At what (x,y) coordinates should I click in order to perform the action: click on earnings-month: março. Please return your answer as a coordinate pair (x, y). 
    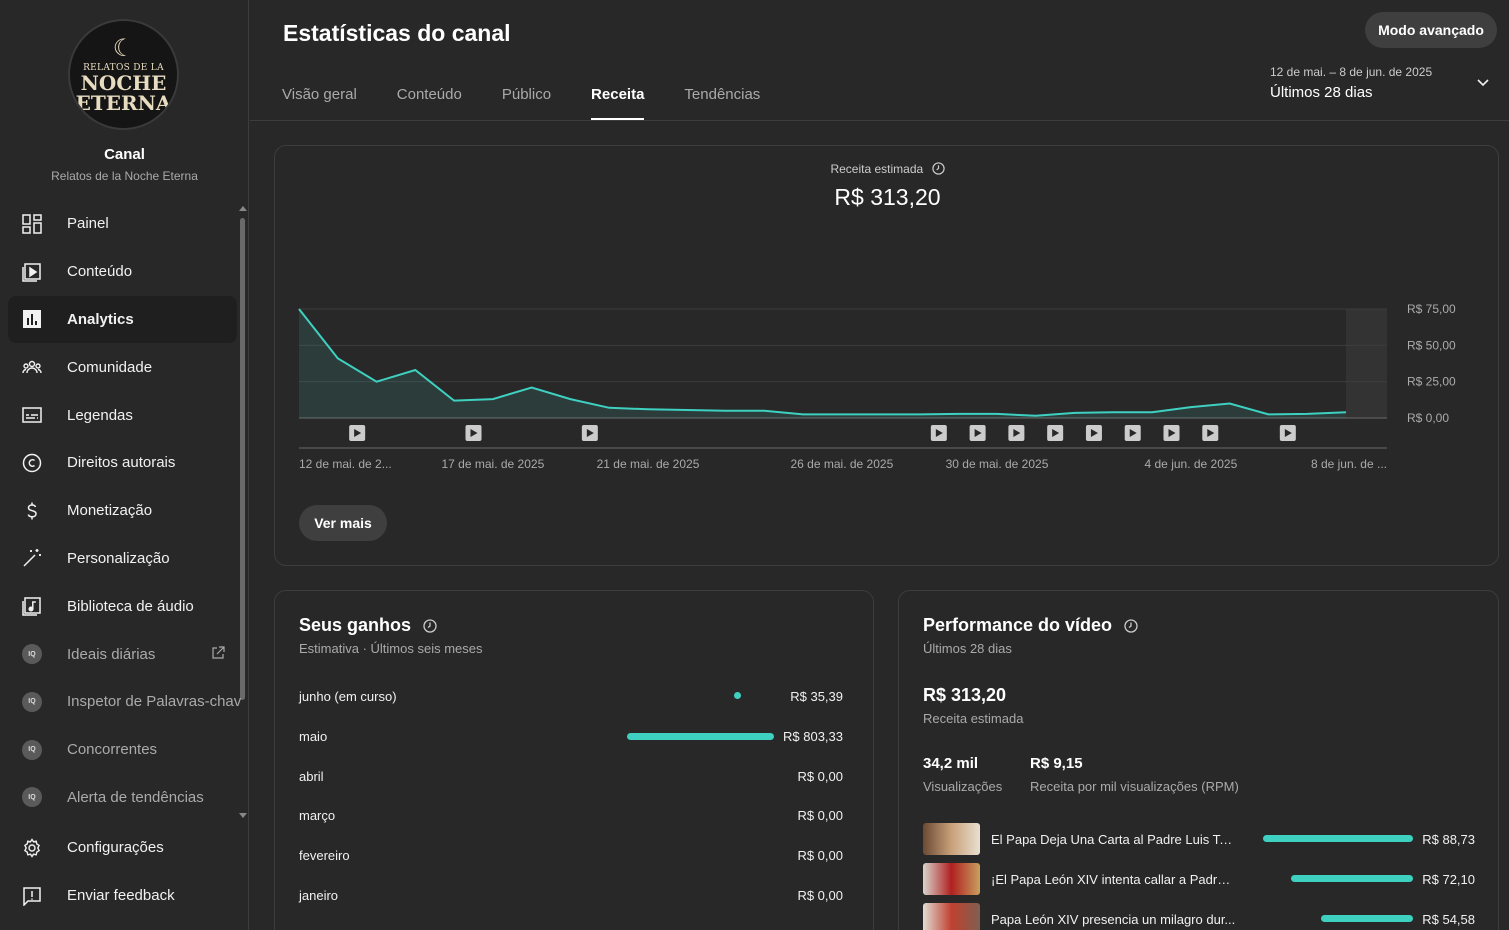
    Looking at the image, I should click on (317, 816).